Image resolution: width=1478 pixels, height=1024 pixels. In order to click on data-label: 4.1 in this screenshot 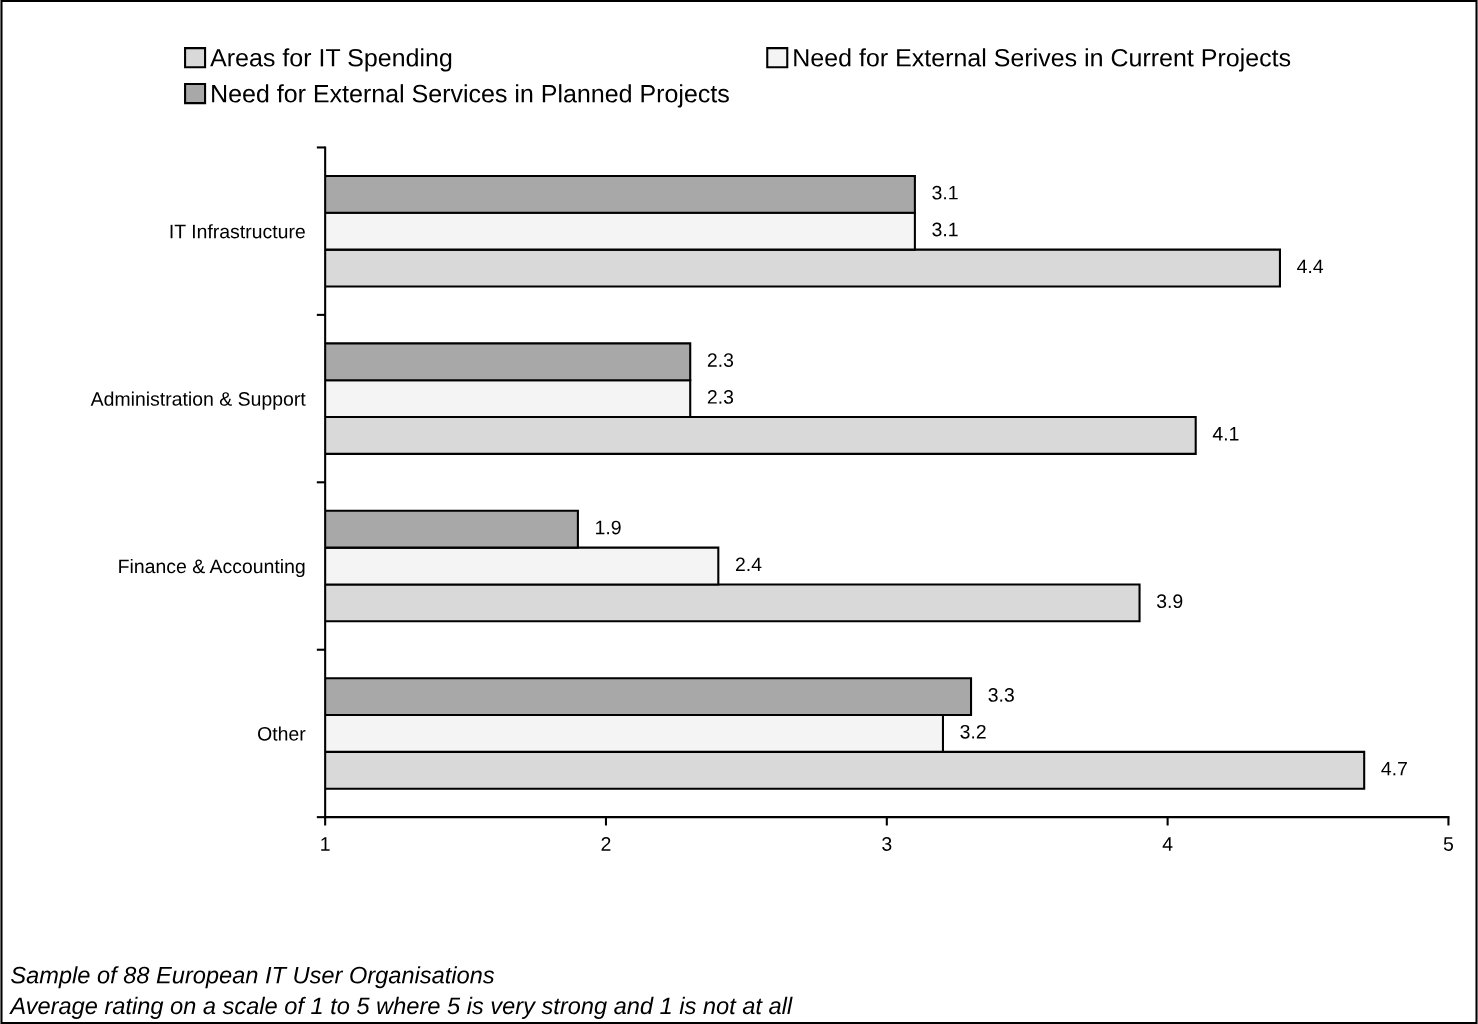, I will do `click(1225, 434)`.